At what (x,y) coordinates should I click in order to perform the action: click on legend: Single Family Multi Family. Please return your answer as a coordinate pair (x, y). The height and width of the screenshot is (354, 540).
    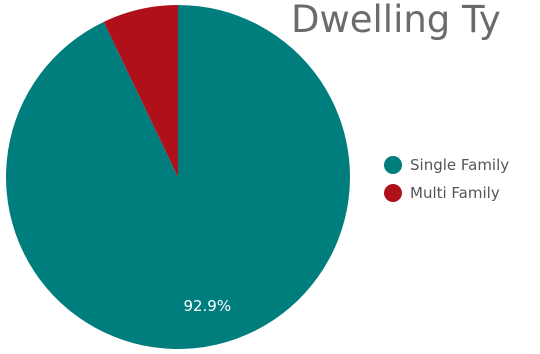
    Looking at the image, I should click on (446, 179).